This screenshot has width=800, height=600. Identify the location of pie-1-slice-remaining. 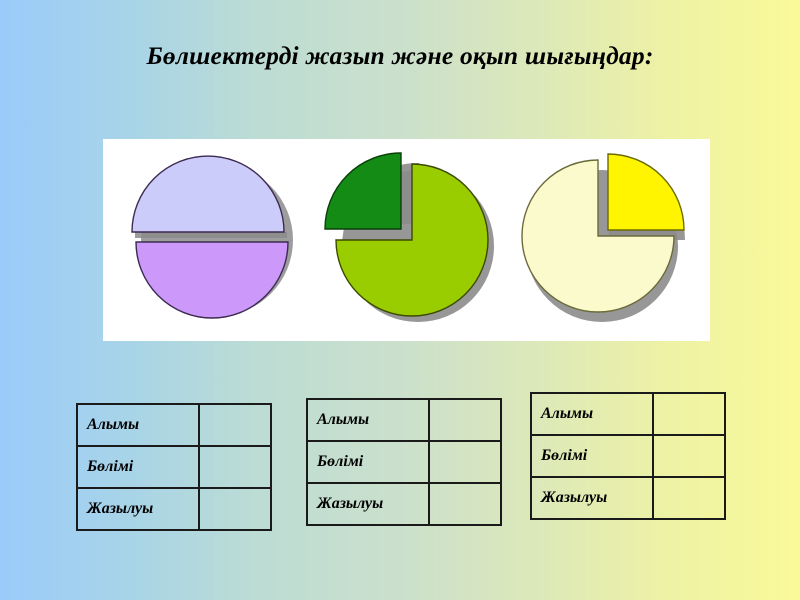
(212, 280).